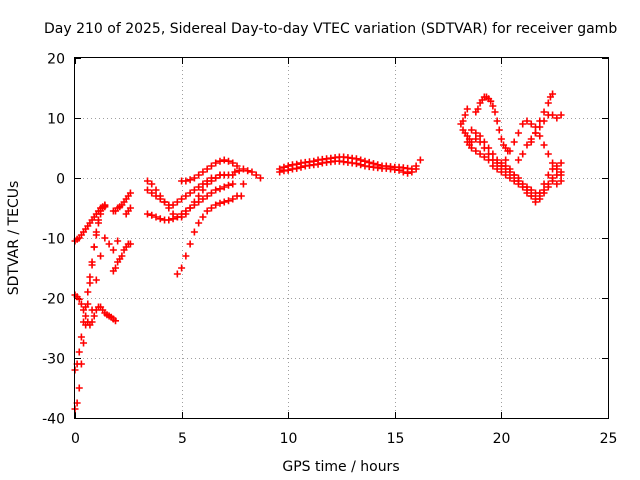 The image size is (640, 480). Describe the element at coordinates (502, 439) in the screenshot. I see `x-tick-label: 20` at that location.